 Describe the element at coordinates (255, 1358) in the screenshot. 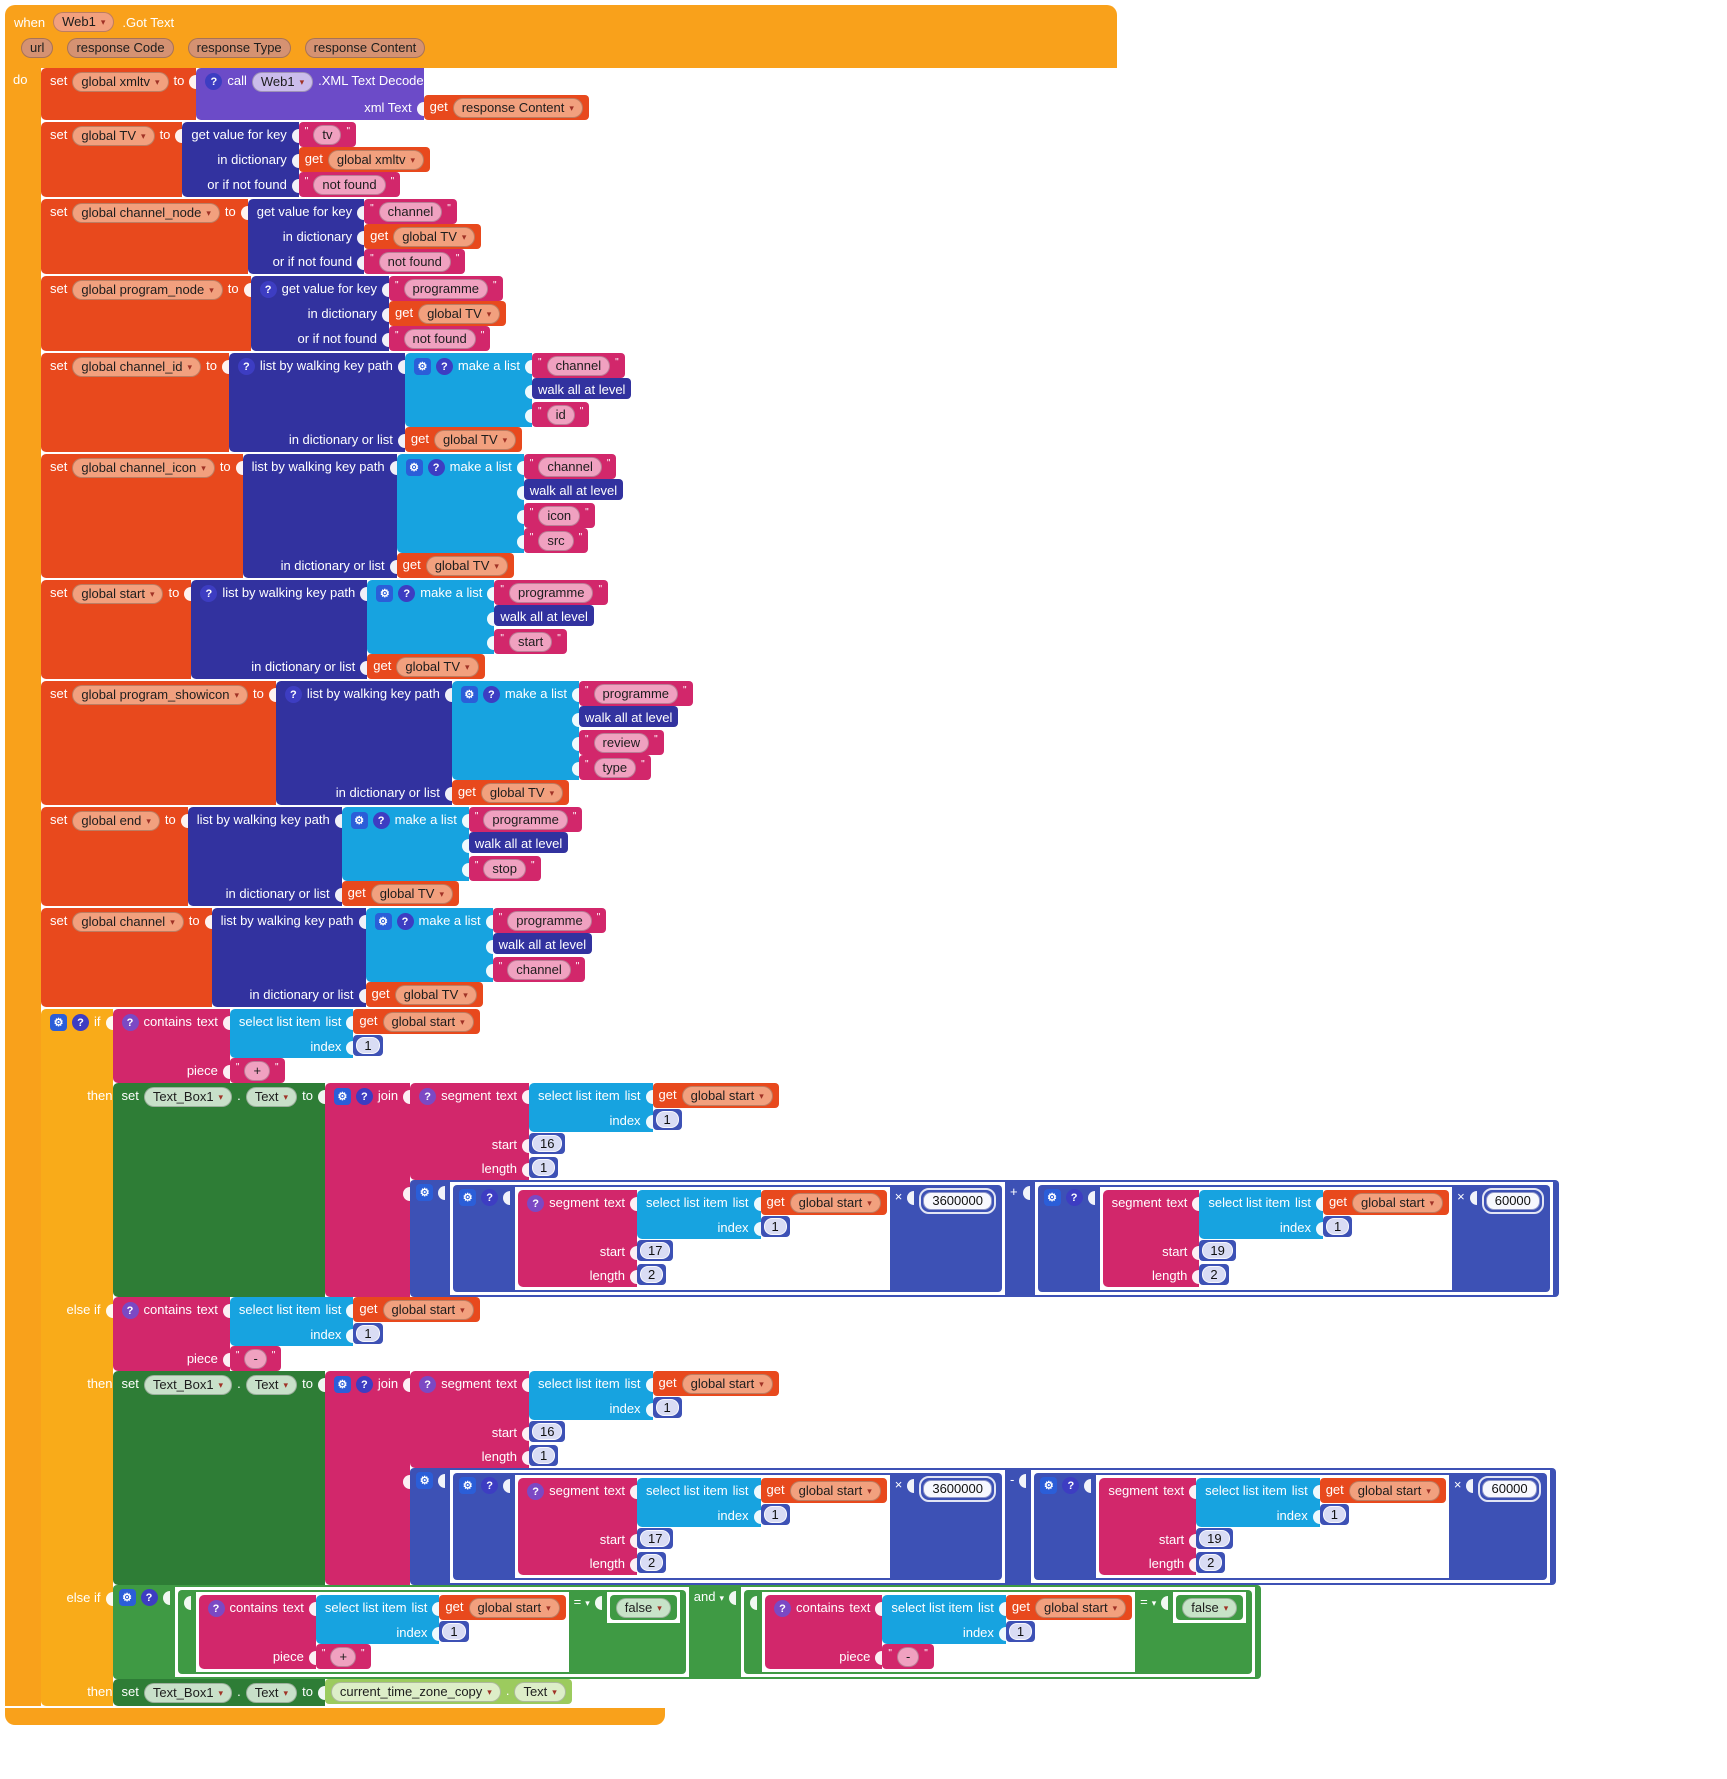

I see `string-minus: " - "` at that location.